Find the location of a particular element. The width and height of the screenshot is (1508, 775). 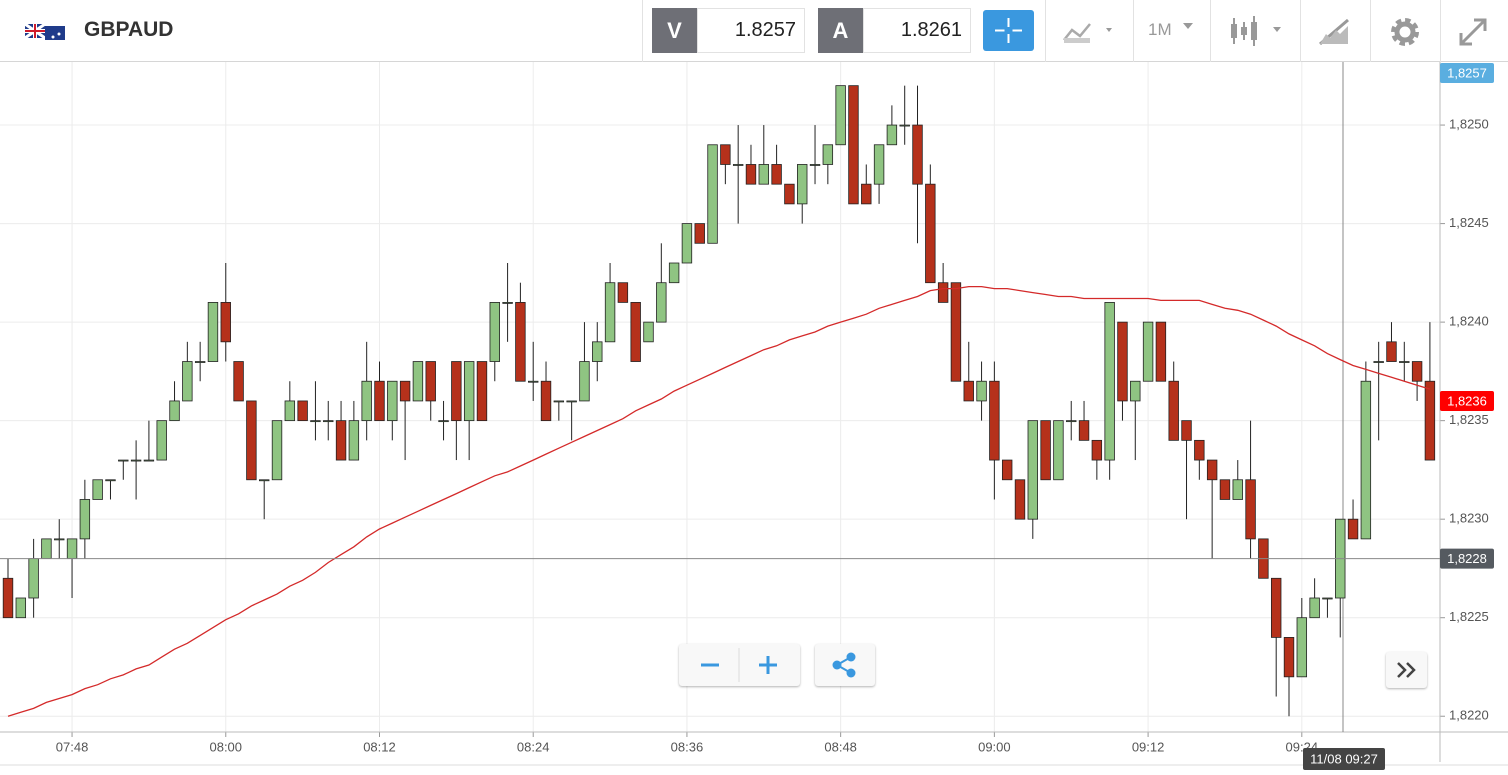

price-marker-label: 1,8228 is located at coordinates (1467, 558).